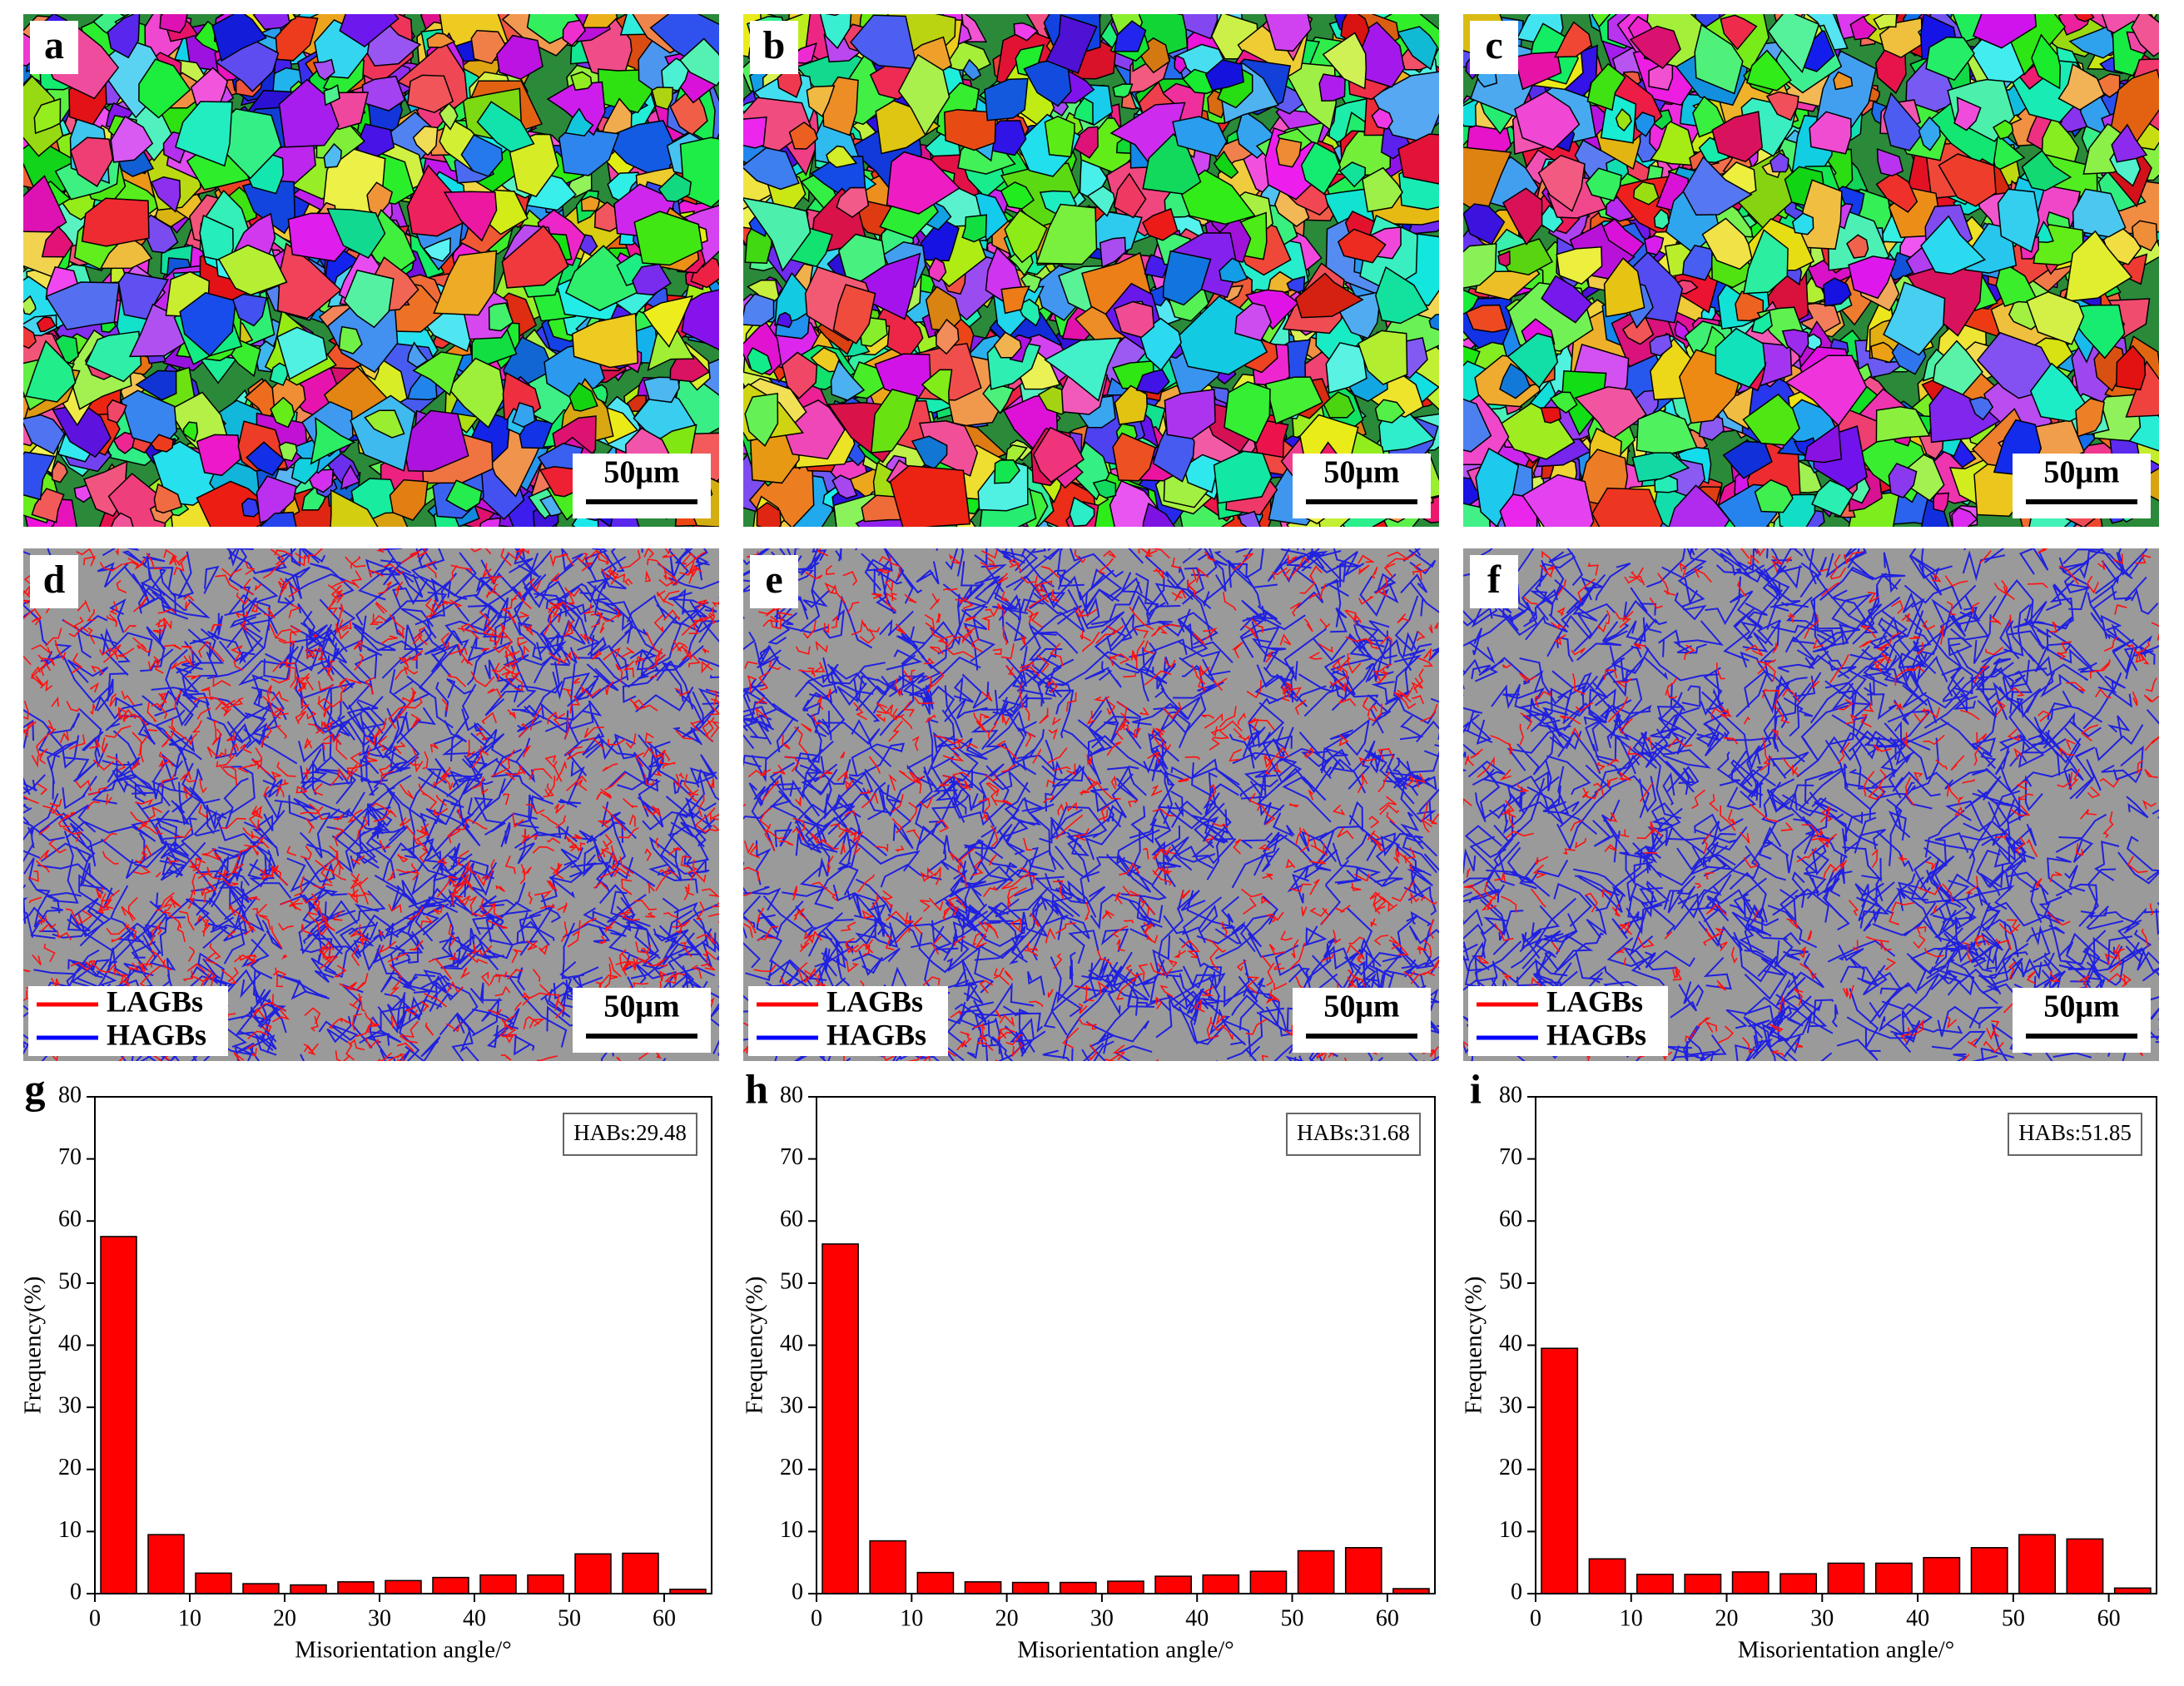 This screenshot has width=2184, height=1686. I want to click on panel-label: c, so click(1493, 45).